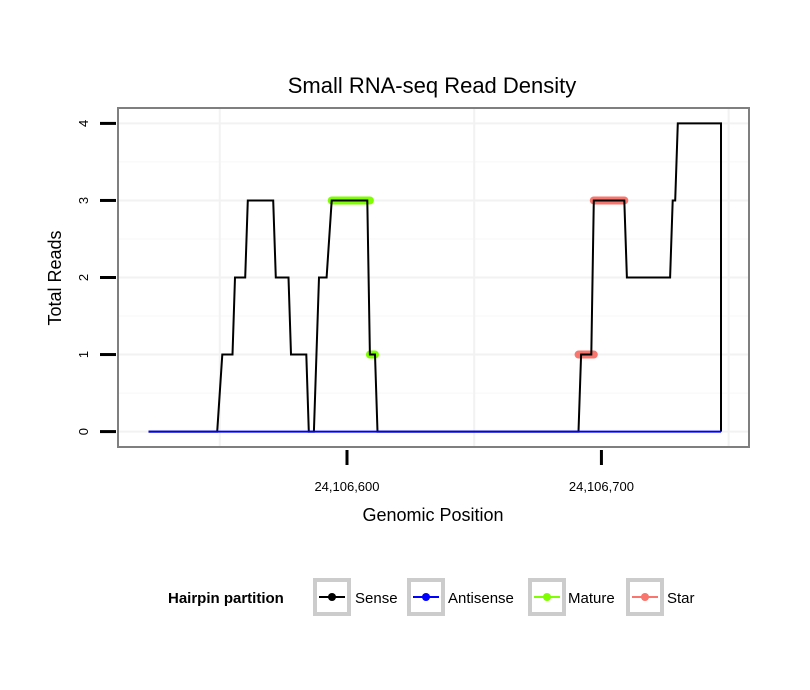 This screenshot has width=810, height=690. I want to click on x-axis: 24,106,600 24,106,700, so click(474, 472).